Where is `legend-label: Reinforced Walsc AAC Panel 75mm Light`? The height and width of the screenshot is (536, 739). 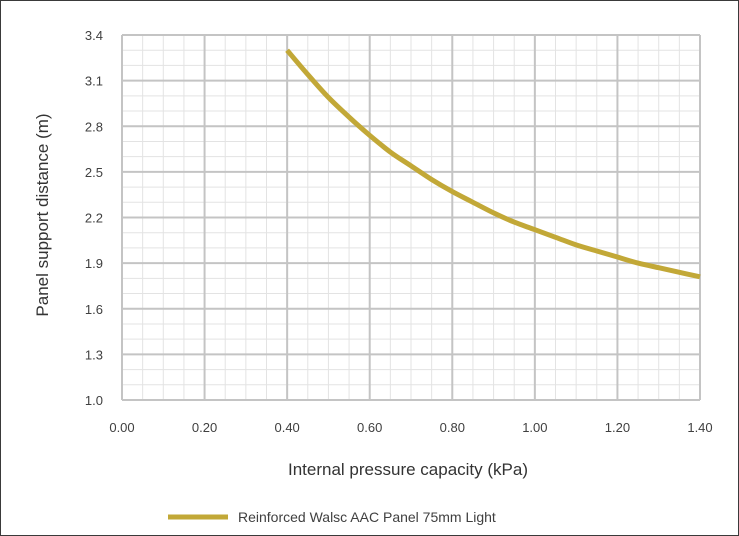
legend-label: Reinforced Walsc AAC Panel 75mm Light is located at coordinates (367, 517).